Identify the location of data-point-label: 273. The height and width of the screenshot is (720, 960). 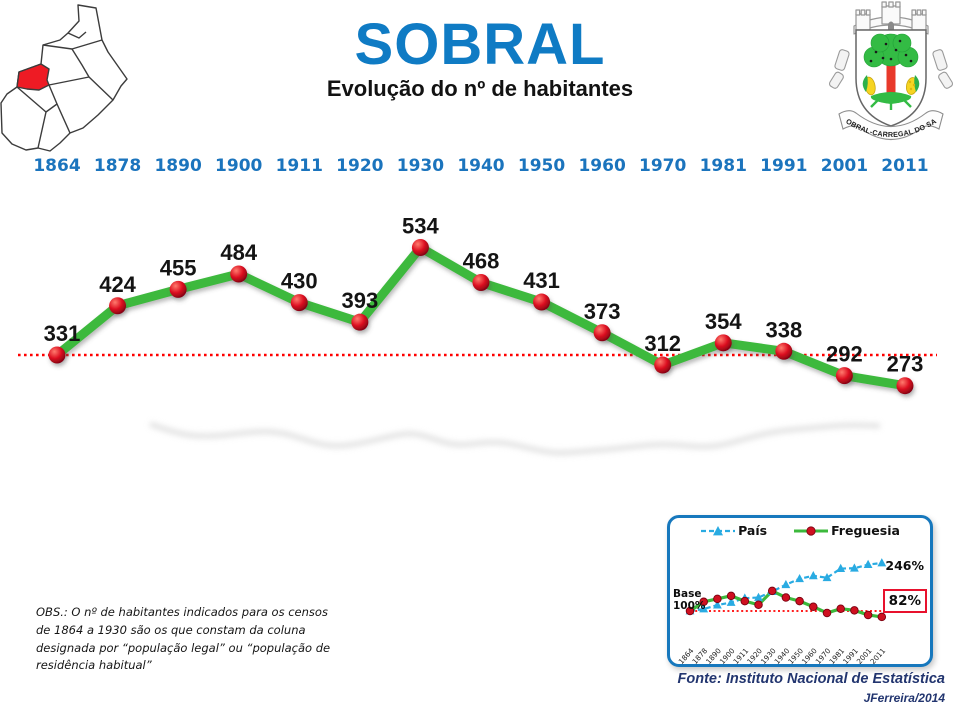
(905, 364).